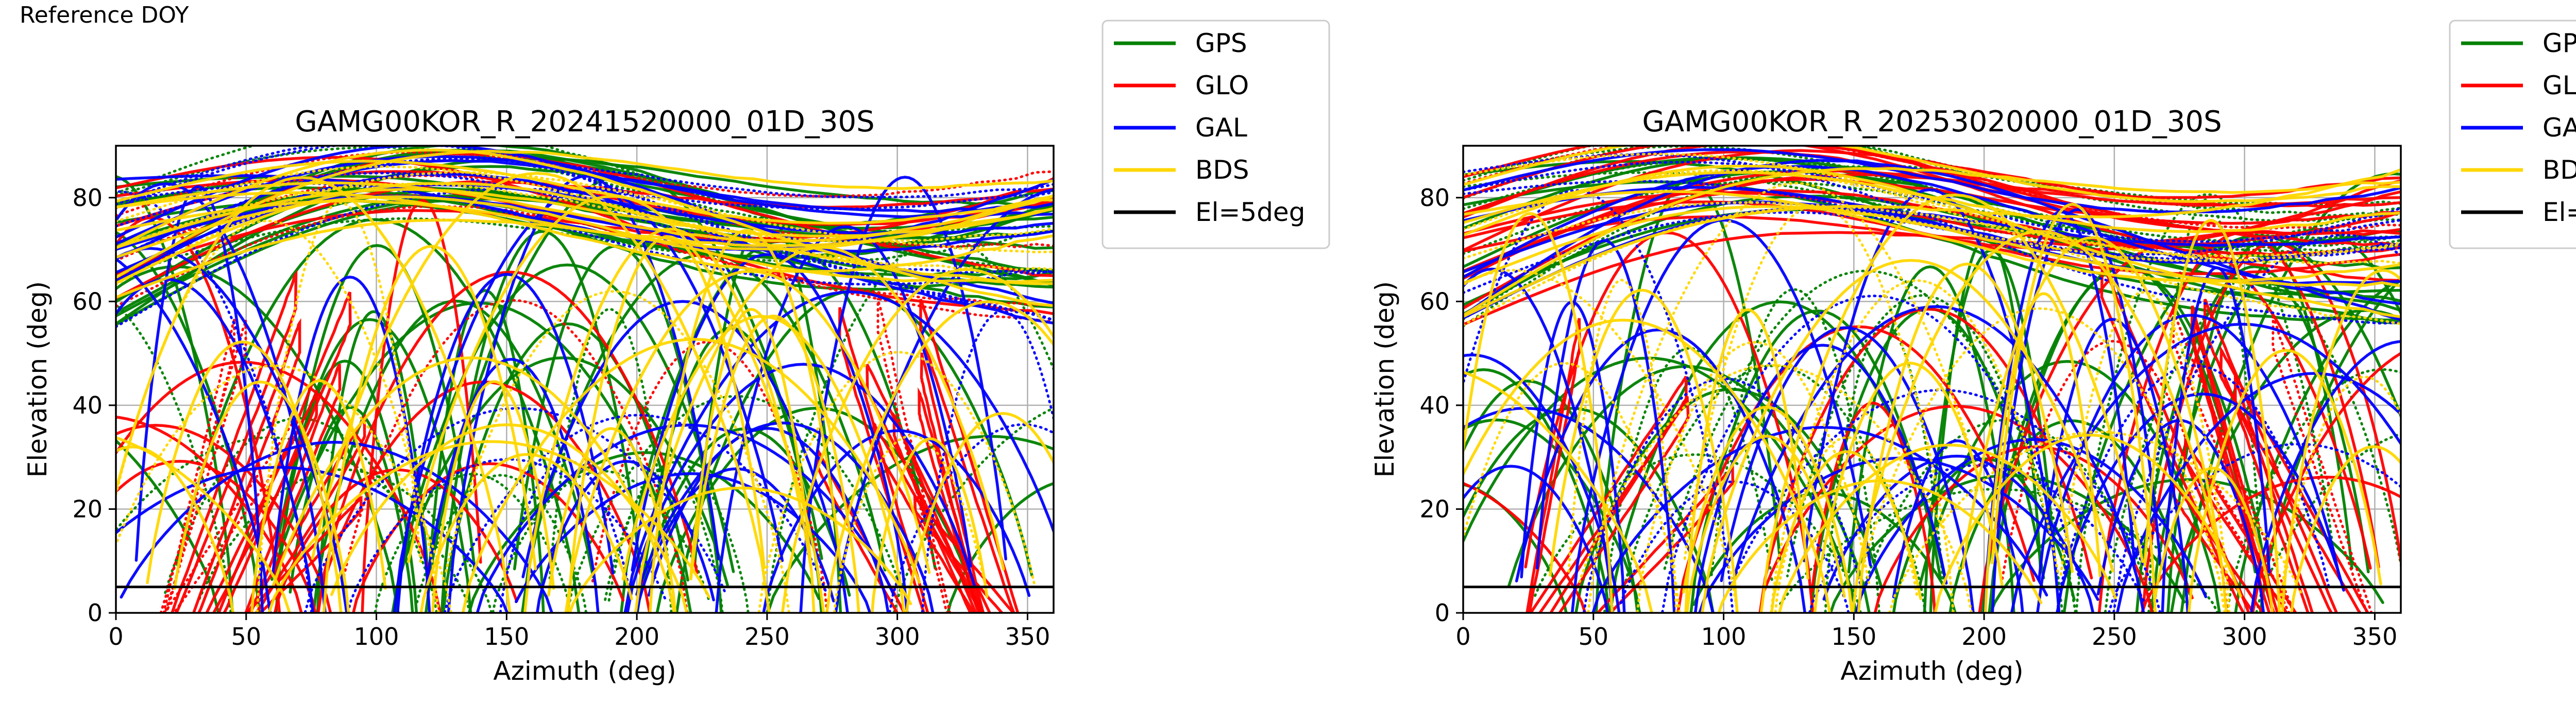 The height and width of the screenshot is (720, 2576). What do you see at coordinates (1221, 128) in the screenshot?
I see `legend-label: GAL` at bounding box center [1221, 128].